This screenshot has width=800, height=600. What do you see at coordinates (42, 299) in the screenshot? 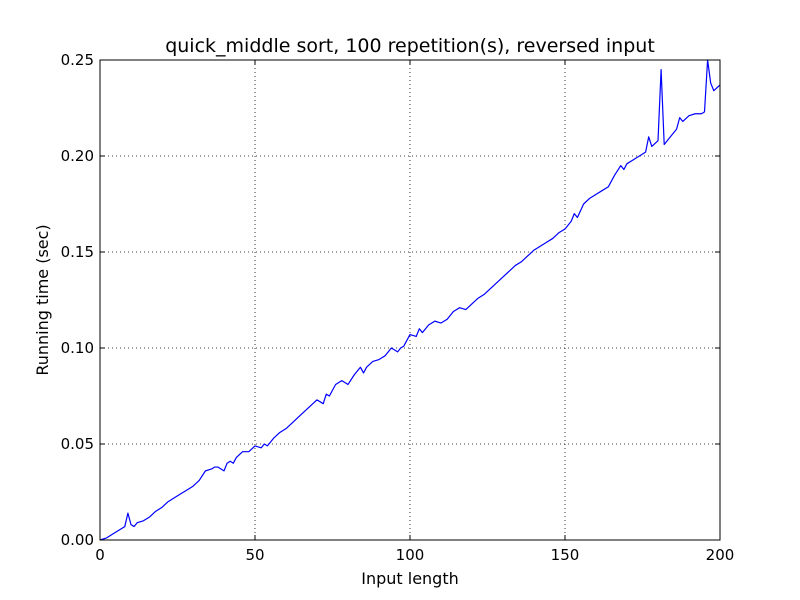
I see `y-axis-label: Running time (sec)` at bounding box center [42, 299].